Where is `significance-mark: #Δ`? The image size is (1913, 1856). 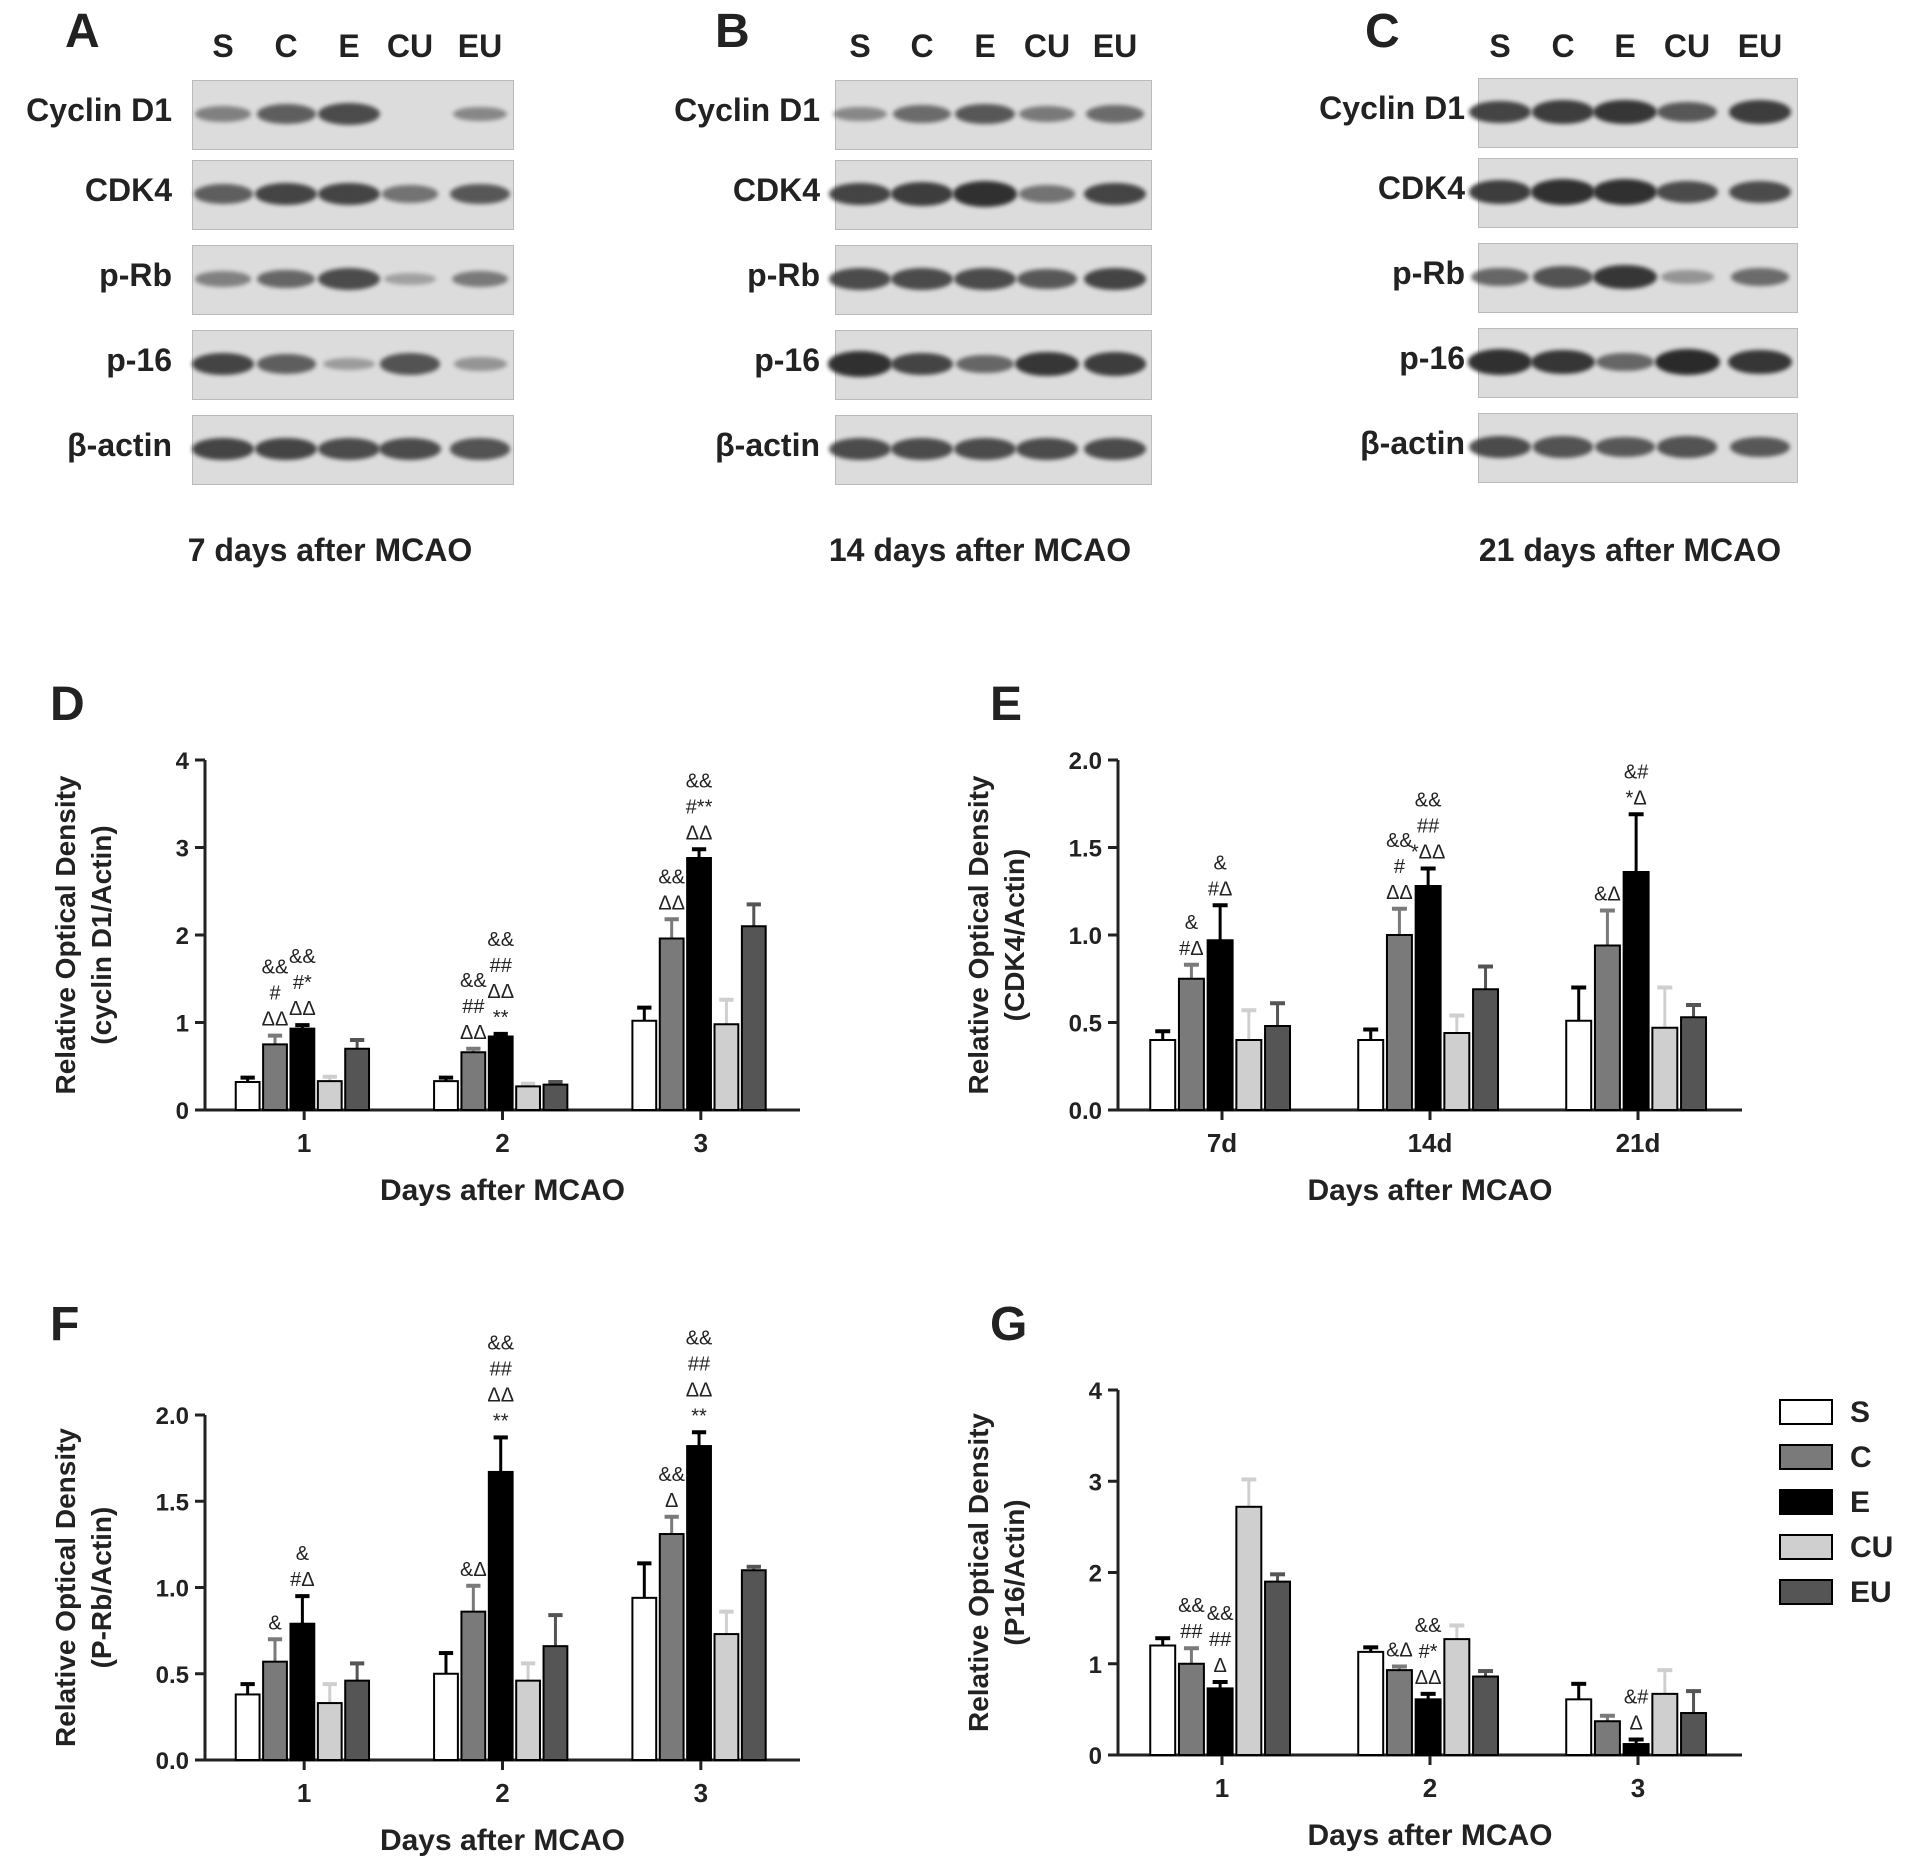
significance-mark: #Δ is located at coordinates (302, 1580).